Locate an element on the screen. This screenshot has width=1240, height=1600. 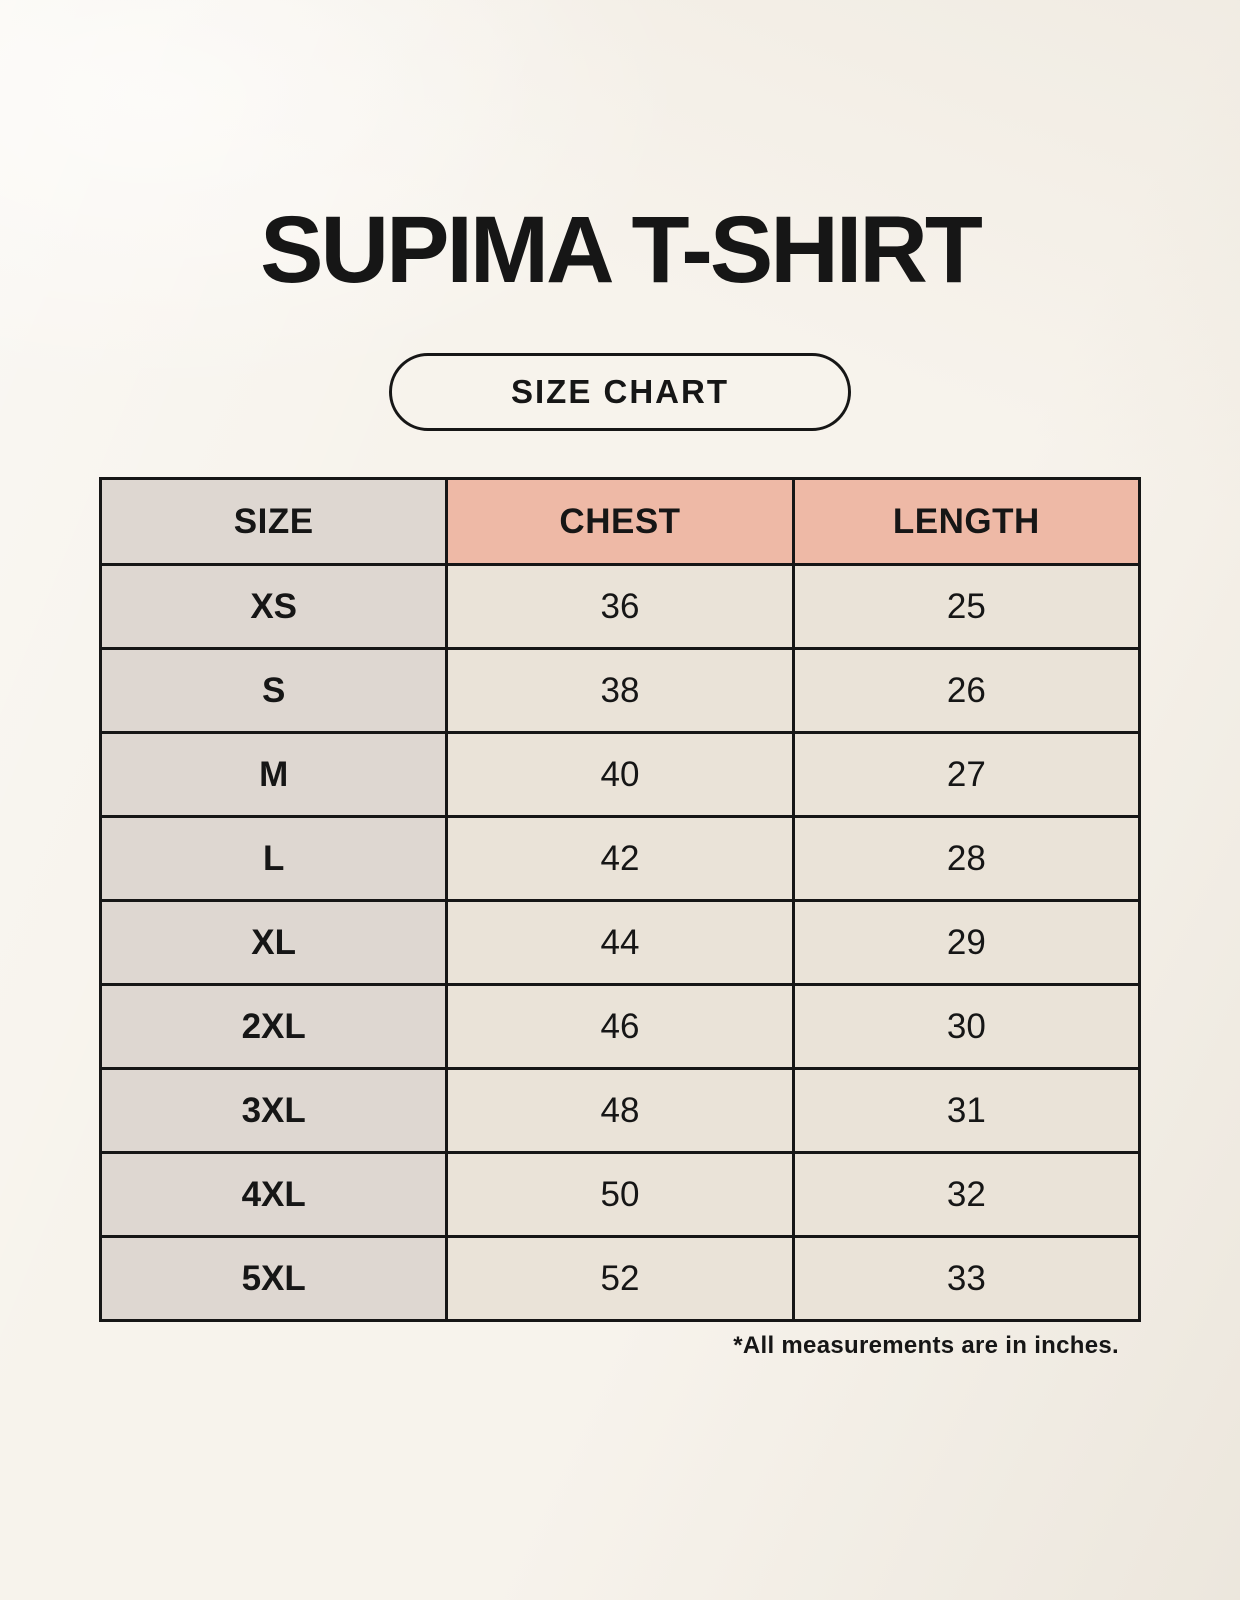
table-row: XL 44 29 is located at coordinates (620, 943).